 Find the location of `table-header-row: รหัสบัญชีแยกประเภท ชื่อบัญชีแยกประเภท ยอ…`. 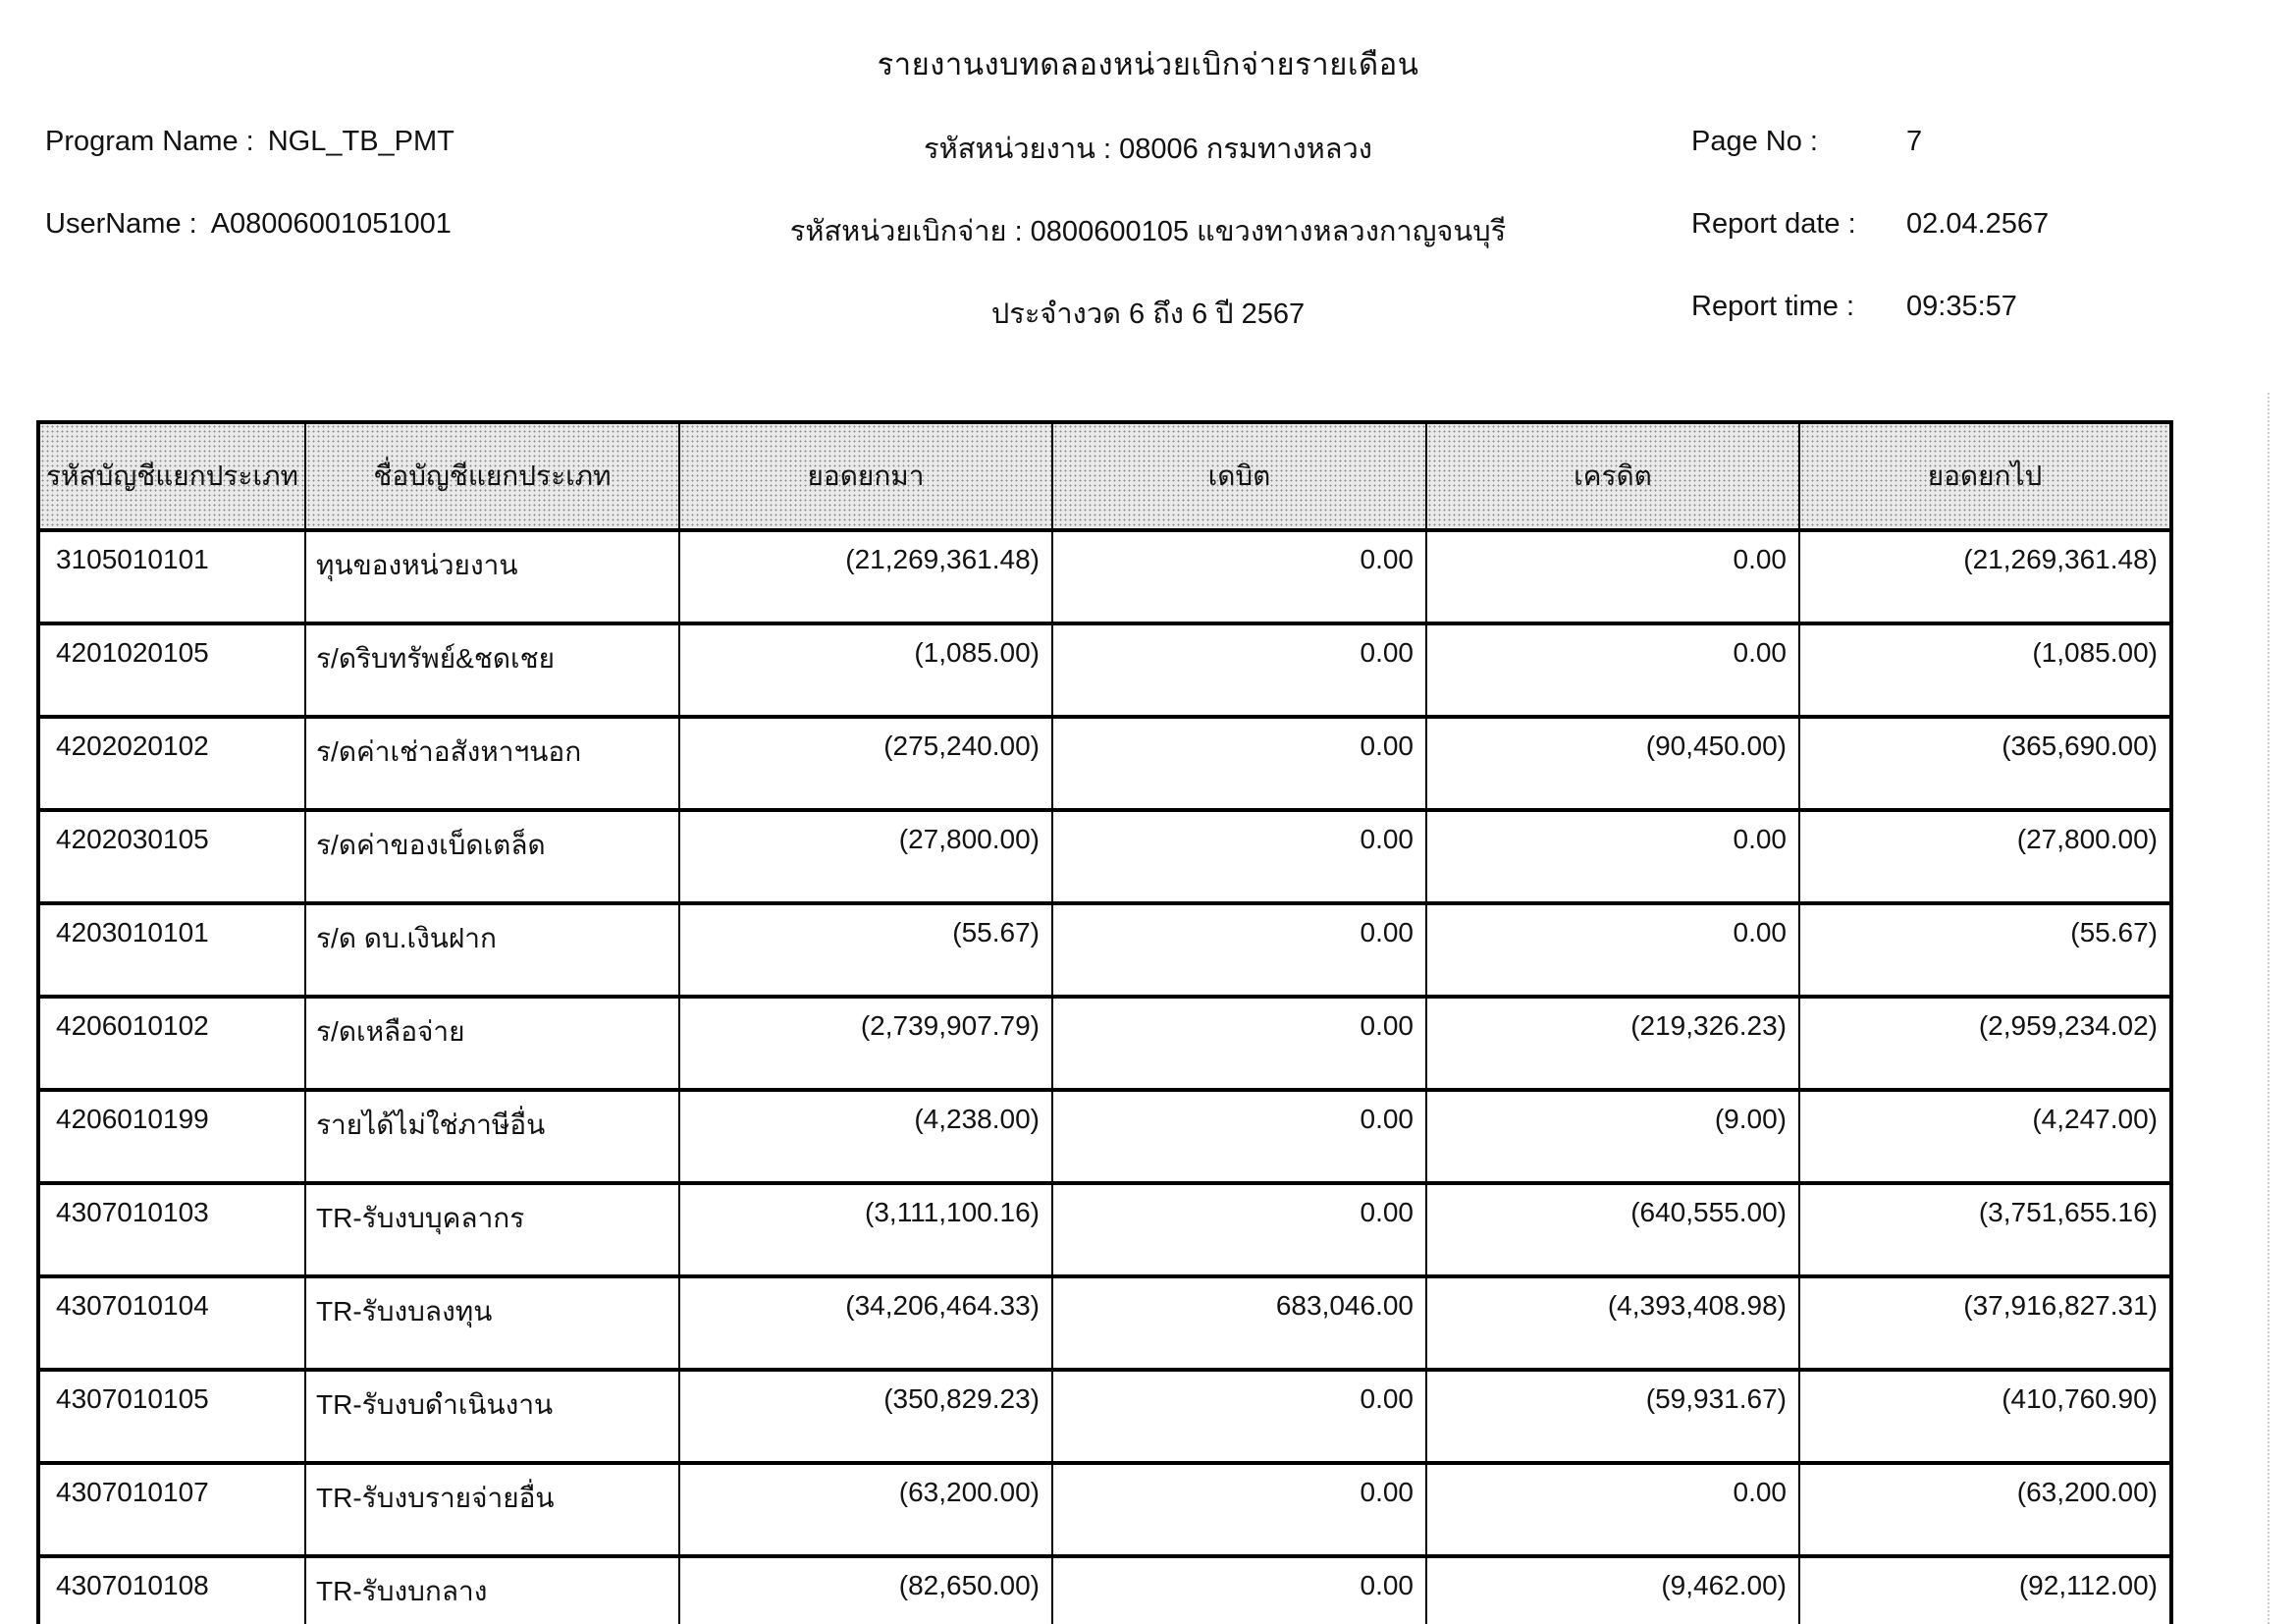

table-header-row: รหัสบัญชีแยกประเภท ชื่อบัญชีแยกประเภท ยอ… is located at coordinates (1104, 476).